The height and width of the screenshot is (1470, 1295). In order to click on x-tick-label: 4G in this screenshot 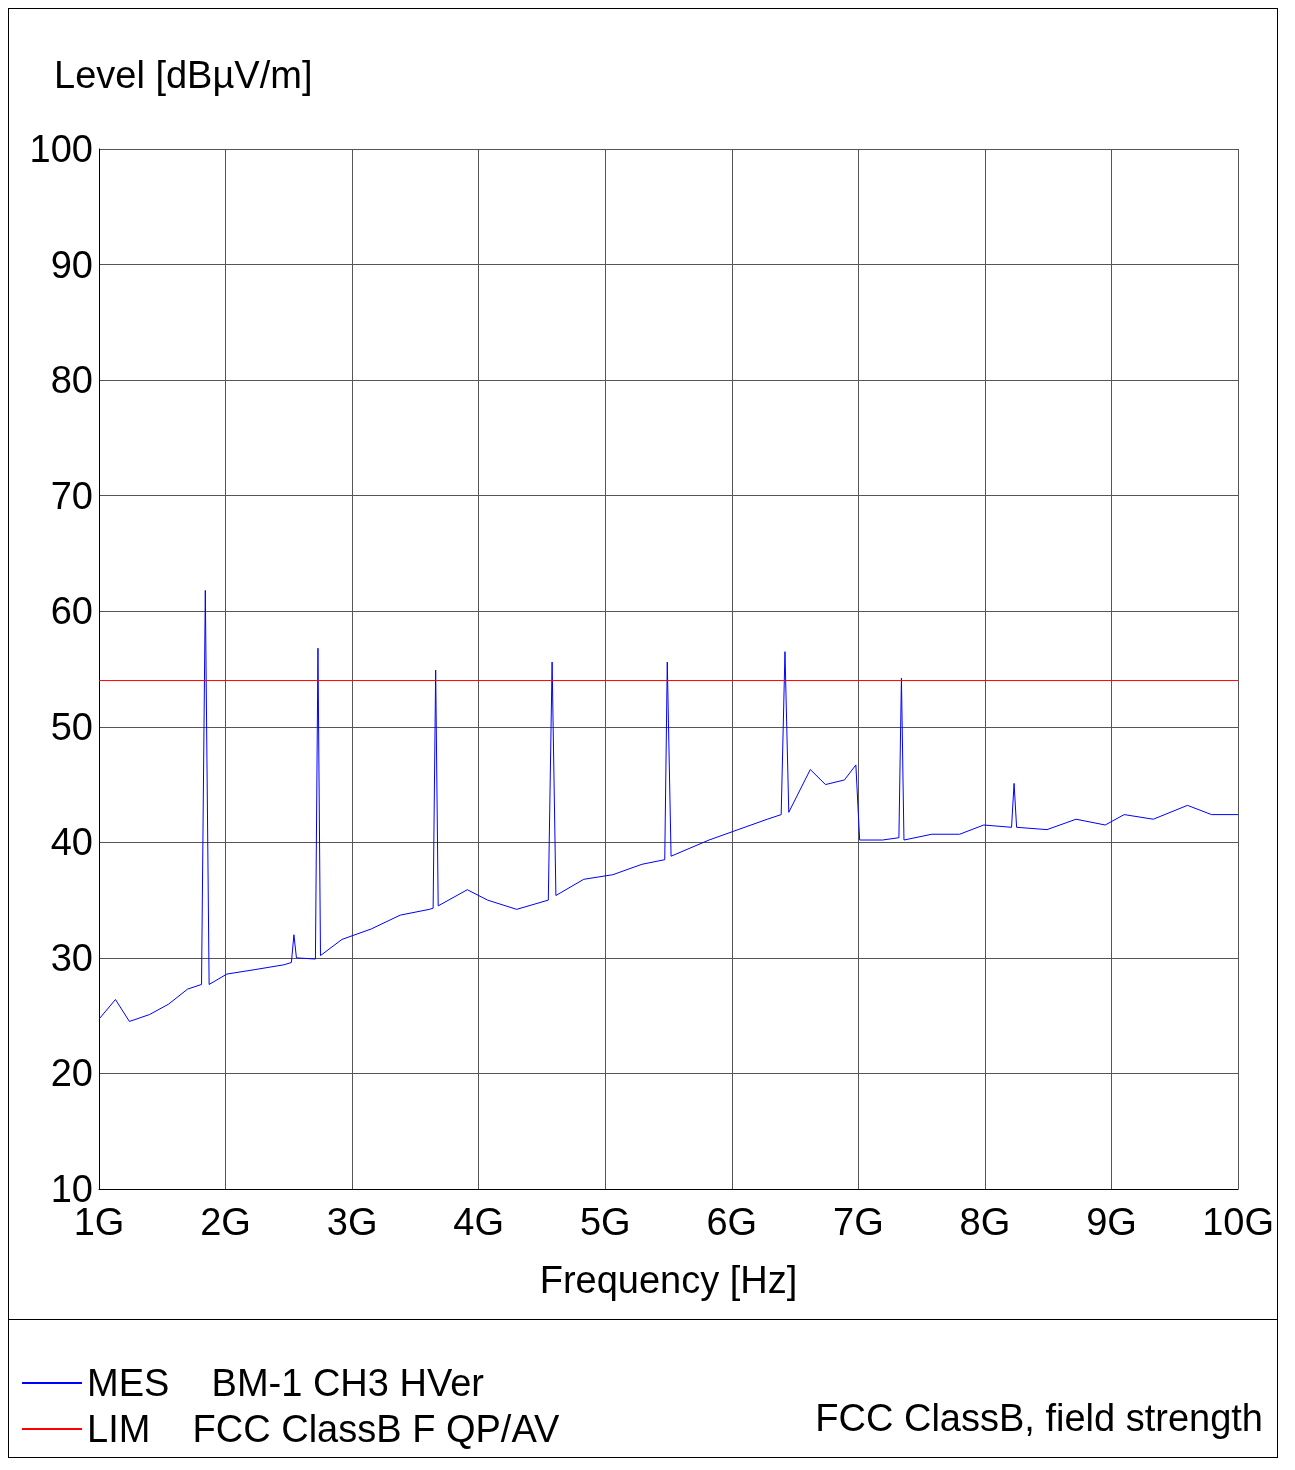, I will do `click(479, 1222)`.